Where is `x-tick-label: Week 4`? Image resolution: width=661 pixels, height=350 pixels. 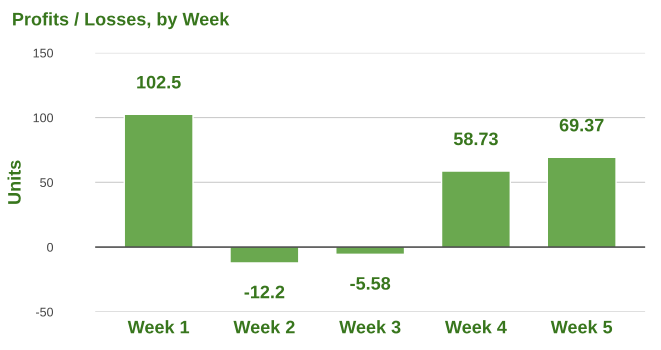 x-tick-label: Week 4 is located at coordinates (475, 327).